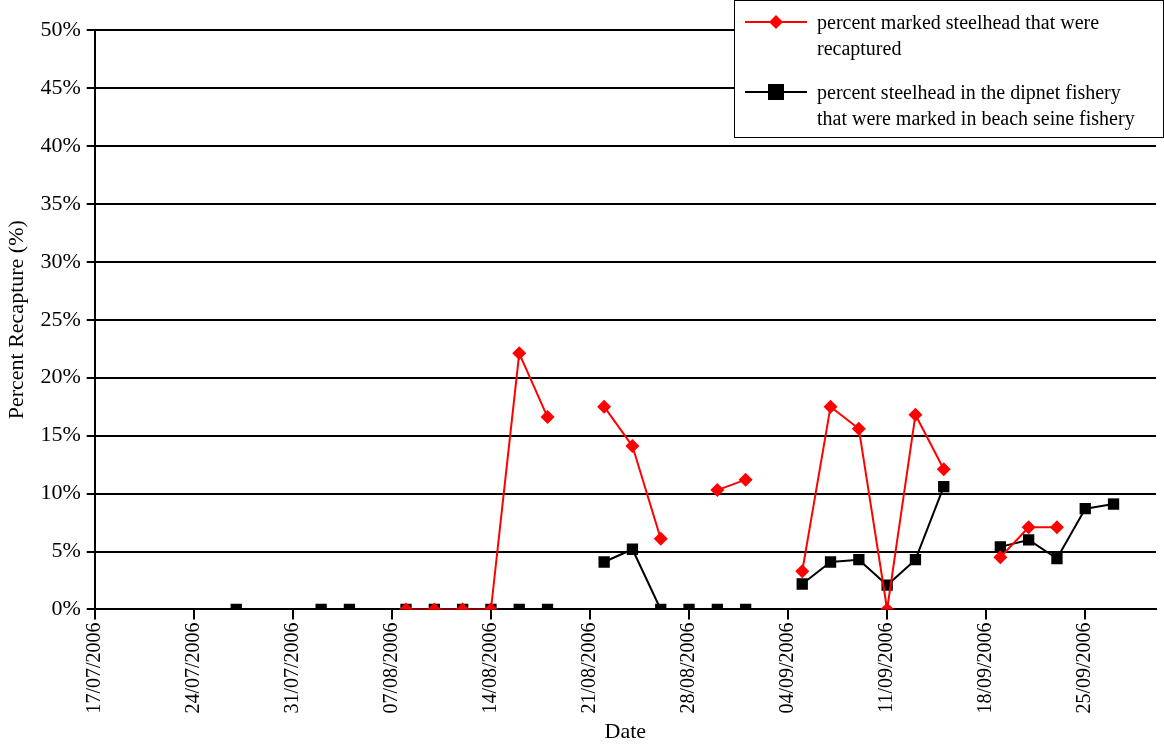 The height and width of the screenshot is (749, 1164). What do you see at coordinates (192, 668) in the screenshot?
I see `x-tick-label: 24/07/2006` at bounding box center [192, 668].